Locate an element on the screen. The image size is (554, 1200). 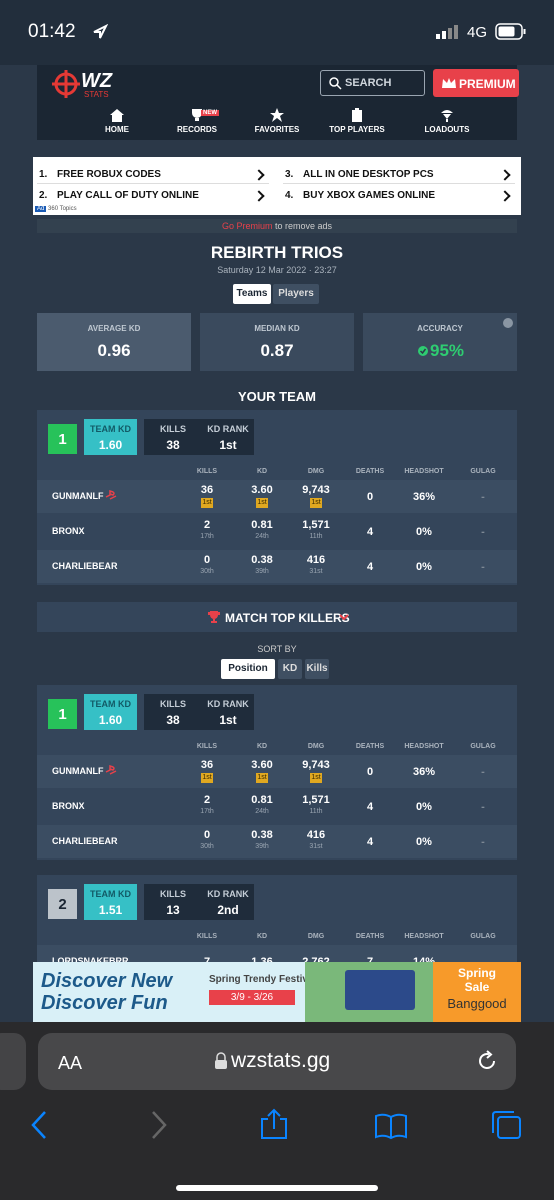
toolbar is located at coordinates (276, 1124).